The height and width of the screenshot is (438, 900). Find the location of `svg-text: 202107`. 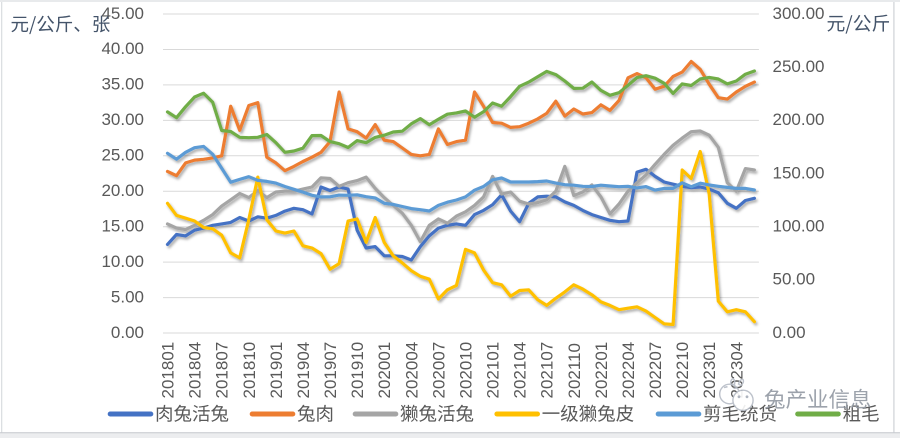

svg-text: 202107 is located at coordinates (547, 370).